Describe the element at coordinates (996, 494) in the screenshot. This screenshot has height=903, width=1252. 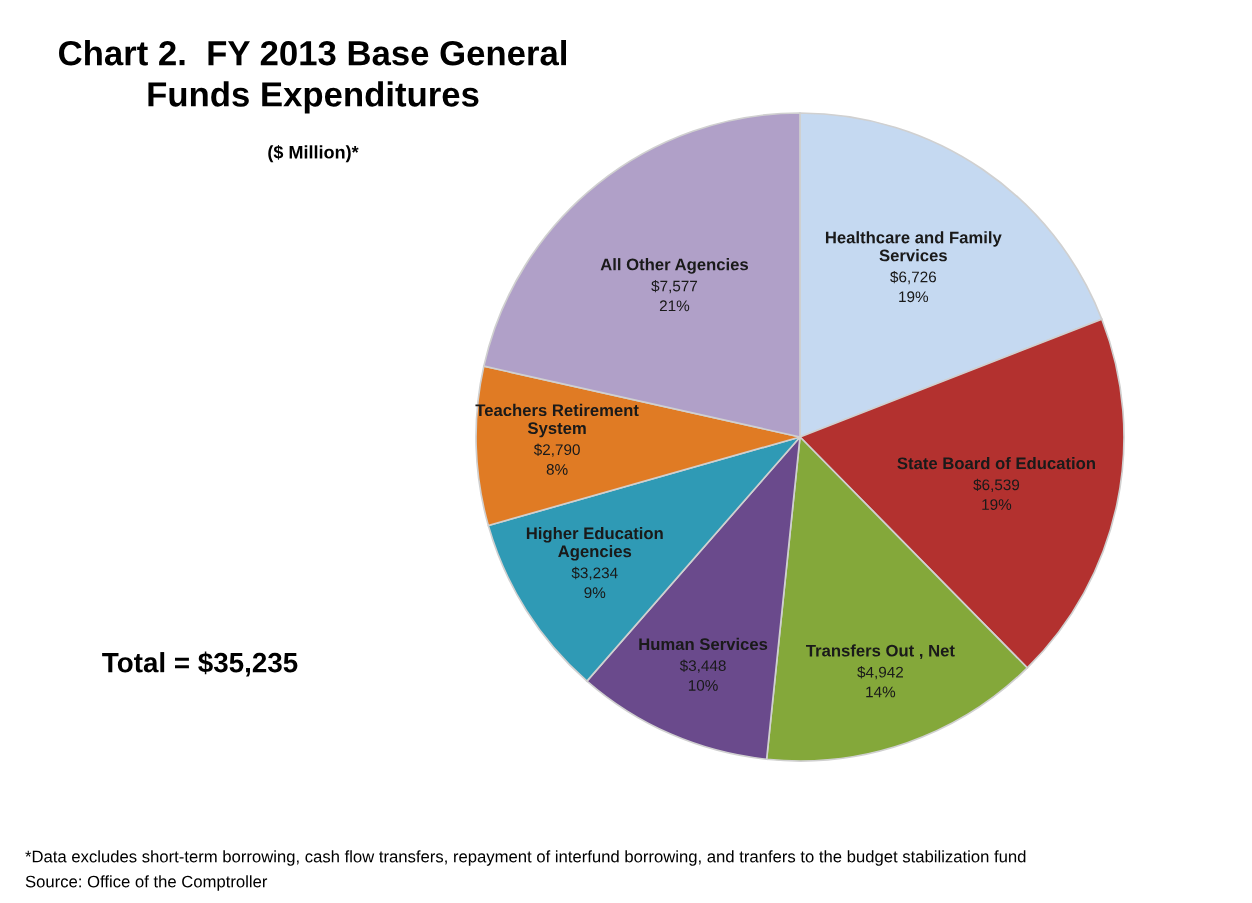
I see `data-label: $6,539 19%` at that location.